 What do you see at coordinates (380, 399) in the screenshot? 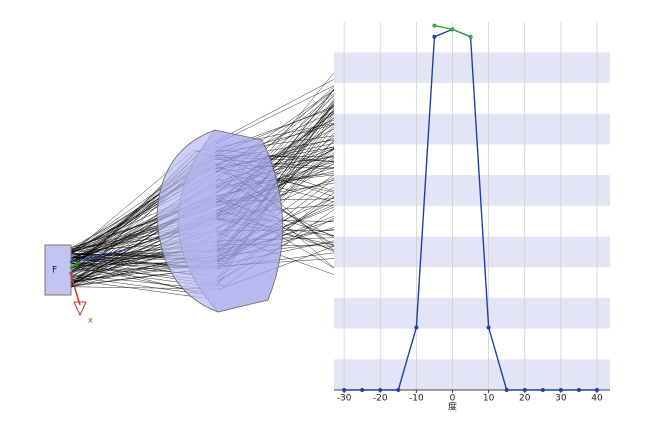
I see `x-tick-label: -20` at bounding box center [380, 399].